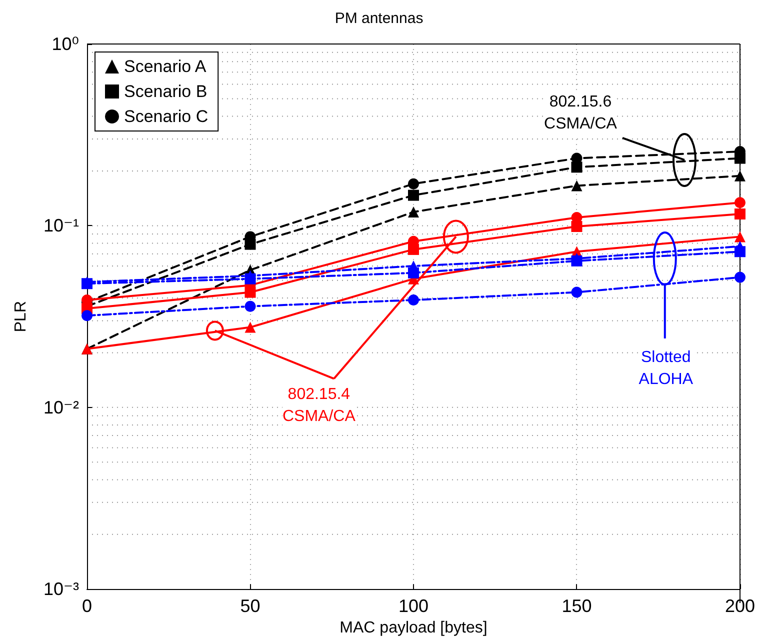  Describe the element at coordinates (61, 226) in the screenshot. I see `y-tick-label: 10⁻¹` at that location.